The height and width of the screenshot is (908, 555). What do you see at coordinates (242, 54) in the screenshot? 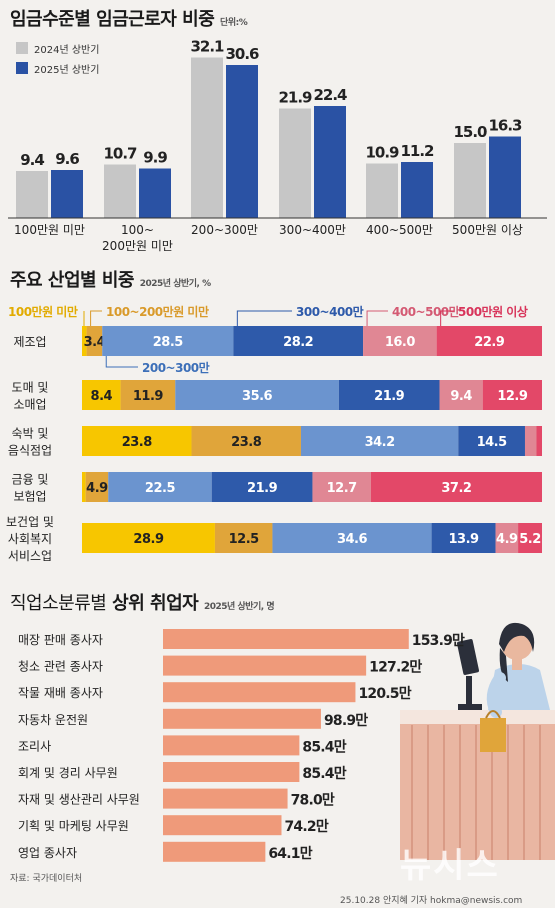
I see `bar-value-label: 30.6` at bounding box center [242, 54].